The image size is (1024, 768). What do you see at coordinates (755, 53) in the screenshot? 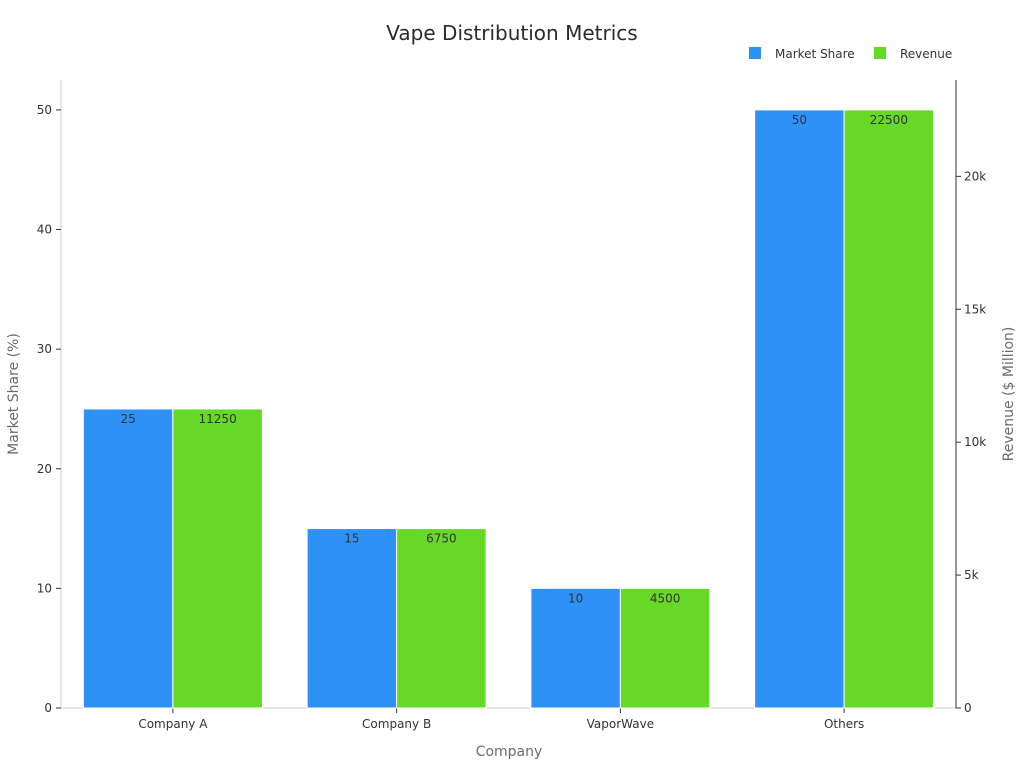
I see `legend-swatch-market-share` at bounding box center [755, 53].